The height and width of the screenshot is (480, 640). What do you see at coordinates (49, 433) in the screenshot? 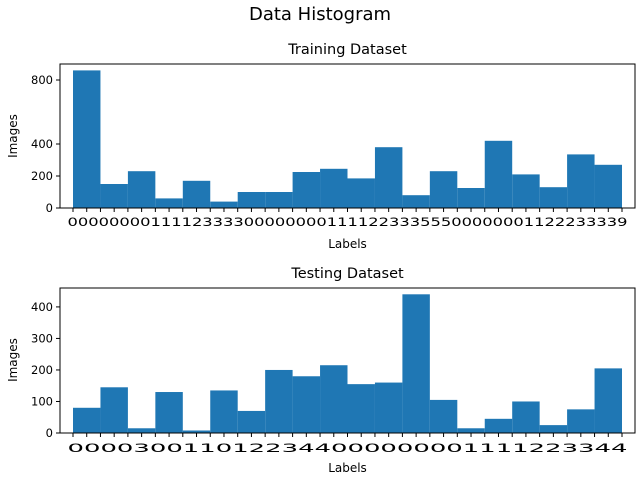
I see `testing-y-tick-label: 0` at bounding box center [49, 433].